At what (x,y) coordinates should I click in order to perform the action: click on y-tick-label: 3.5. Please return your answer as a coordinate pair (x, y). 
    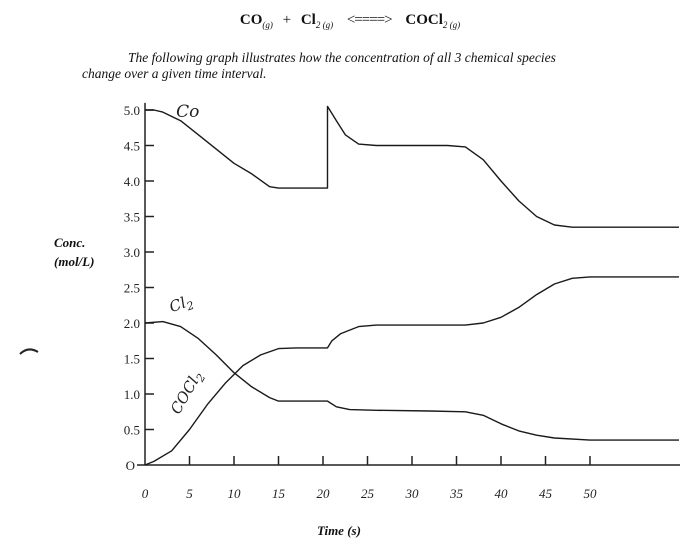
    Looking at the image, I should click on (132, 217).